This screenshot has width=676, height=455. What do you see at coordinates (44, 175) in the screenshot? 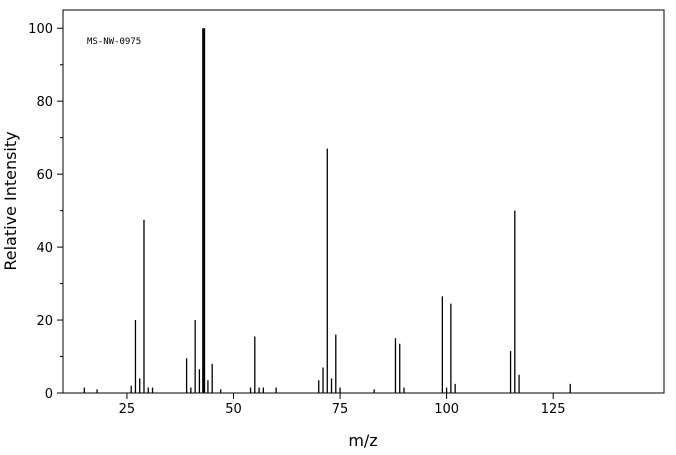
I see `y-tick-label: 60` at bounding box center [44, 175].